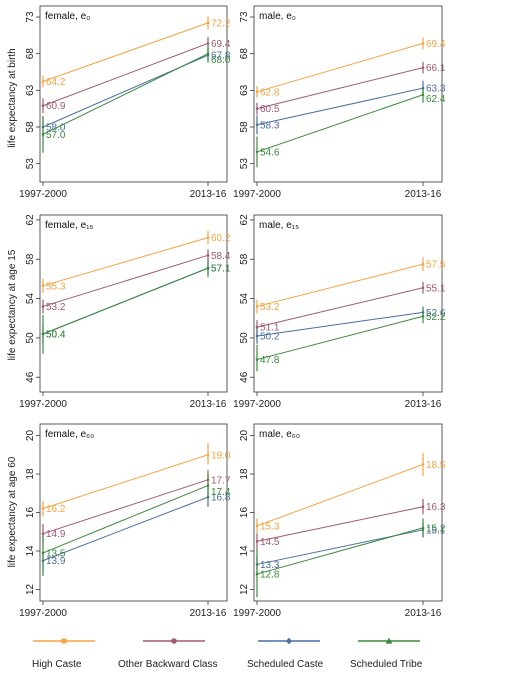 The height and width of the screenshot is (679, 521). Describe the element at coordinates (56, 334) in the screenshot. I see `data-label: 50.4` at that location.